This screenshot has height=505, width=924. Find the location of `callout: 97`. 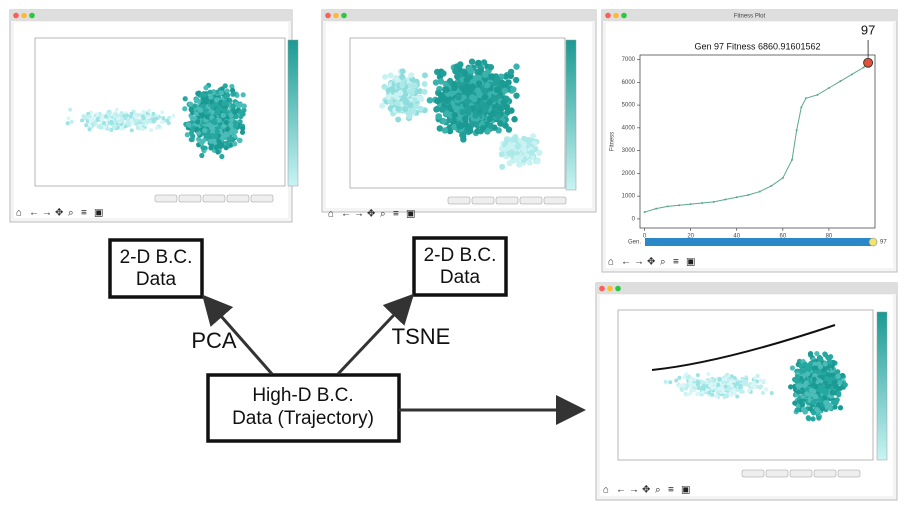

callout: 97 is located at coordinates (868, 29).